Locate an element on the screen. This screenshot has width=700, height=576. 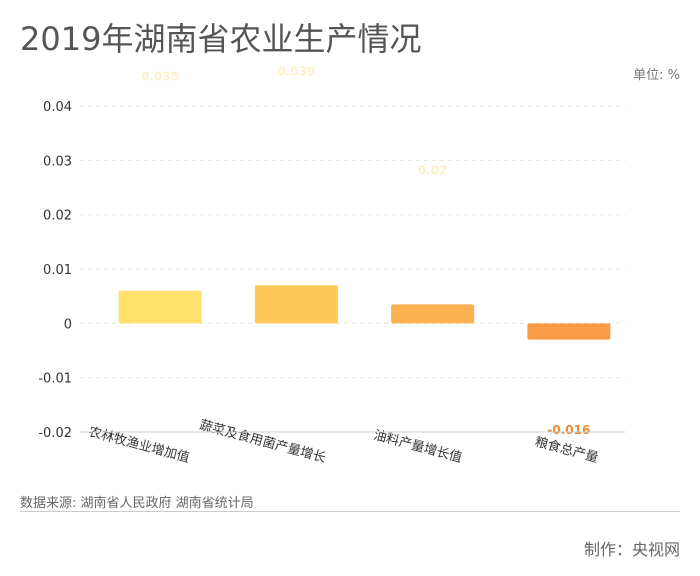
data-source: 数据来源: 湖南省人民政府 湖南省统计局 is located at coordinates (137, 503).